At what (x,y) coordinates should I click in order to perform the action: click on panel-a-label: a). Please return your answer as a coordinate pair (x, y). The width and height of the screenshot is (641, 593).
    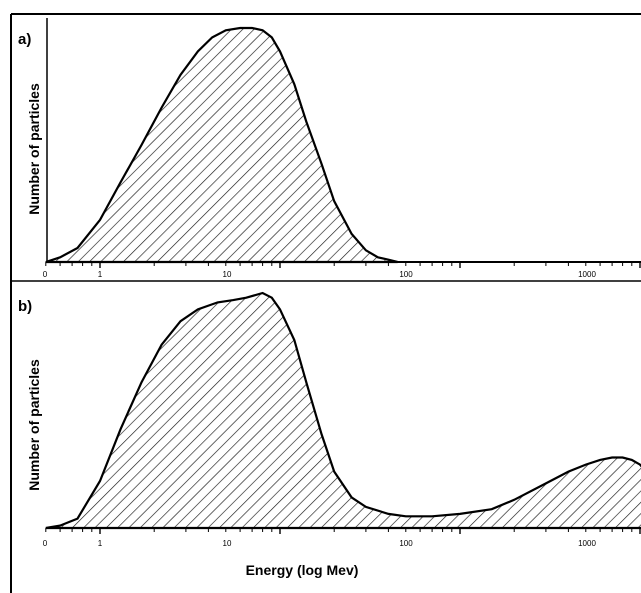
    Looking at the image, I should click on (24, 39).